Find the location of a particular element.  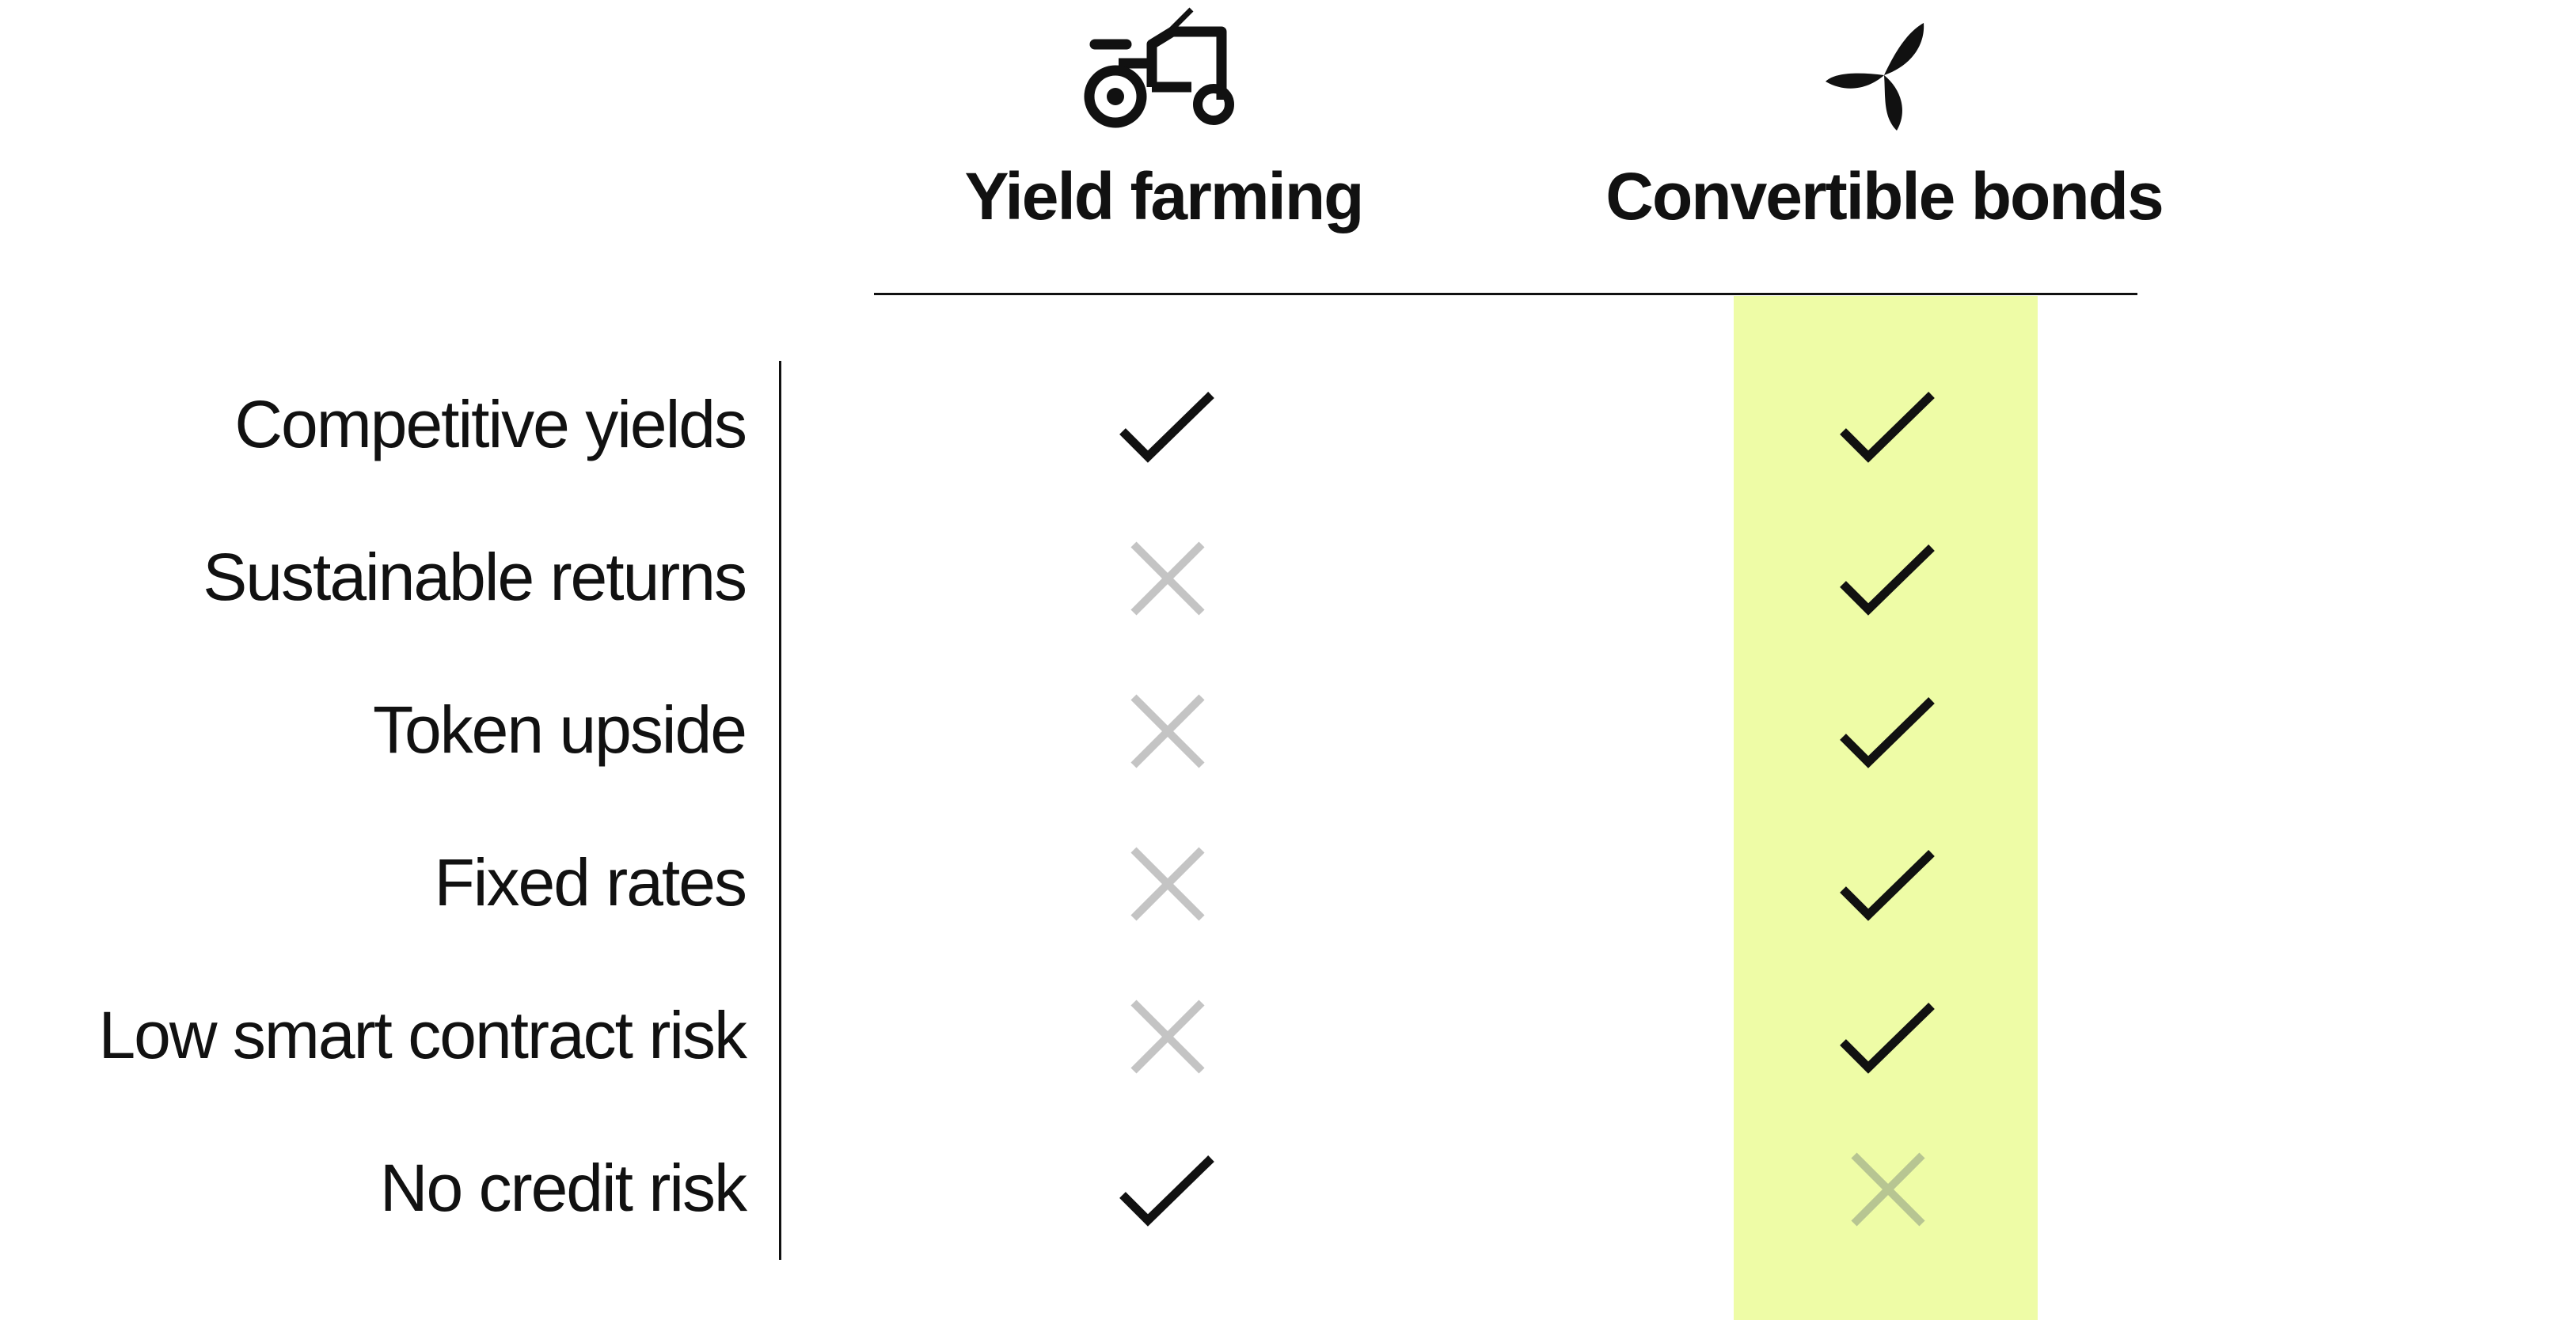

row-label: No credit risk is located at coordinates (563, 1188).